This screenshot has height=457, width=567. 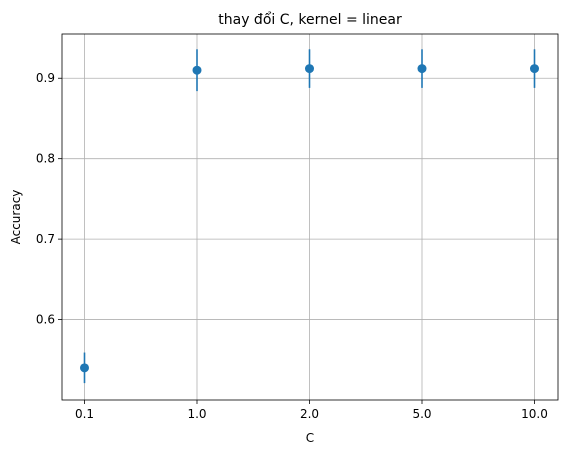 I want to click on chart-title: thay đổi C, kernel = linear, so click(x=310, y=19).